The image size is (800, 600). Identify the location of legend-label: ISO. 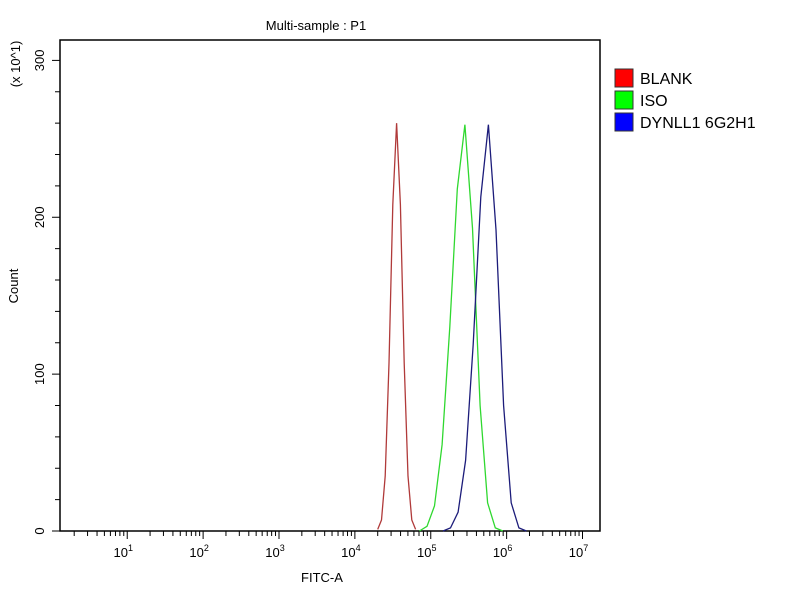
(654, 101).